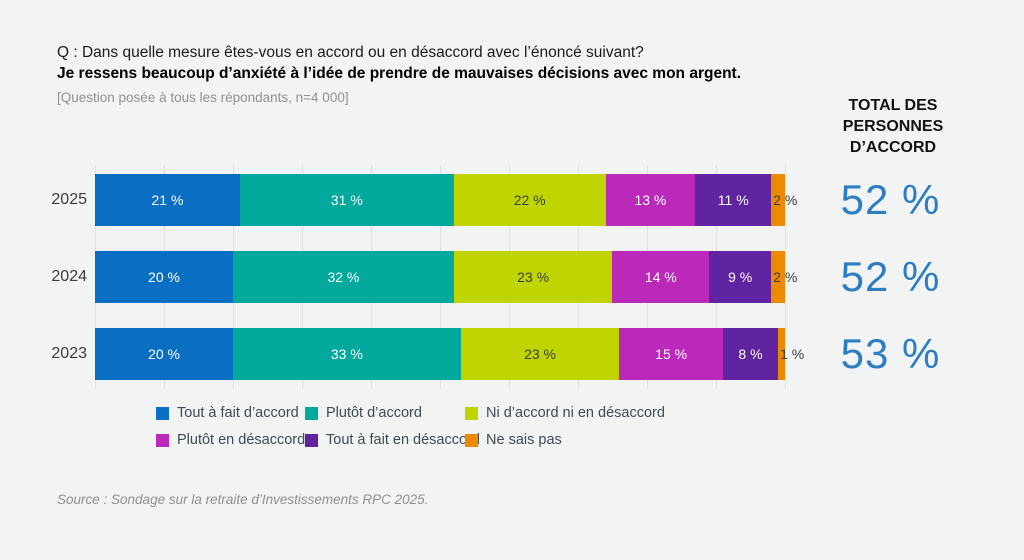 The width and height of the screenshot is (1024, 560). I want to click on bar-segment-label: 14 %, so click(660, 277).